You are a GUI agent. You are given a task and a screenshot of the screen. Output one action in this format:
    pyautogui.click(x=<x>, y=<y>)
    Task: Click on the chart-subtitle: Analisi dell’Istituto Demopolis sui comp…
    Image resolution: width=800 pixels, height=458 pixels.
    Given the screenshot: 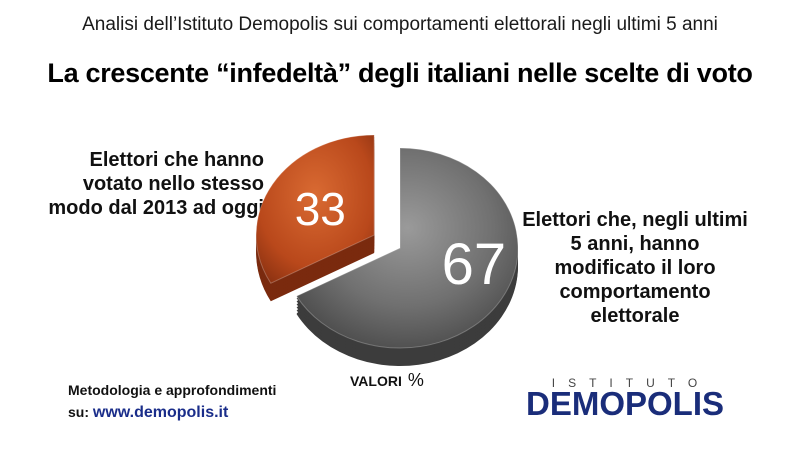 What is the action you would take?
    pyautogui.click(x=400, y=24)
    